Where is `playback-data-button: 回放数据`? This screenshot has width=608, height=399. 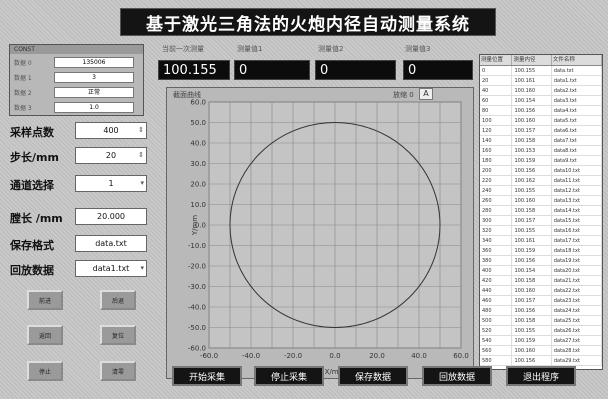 playback-data-button: 回放数据 is located at coordinates (457, 376).